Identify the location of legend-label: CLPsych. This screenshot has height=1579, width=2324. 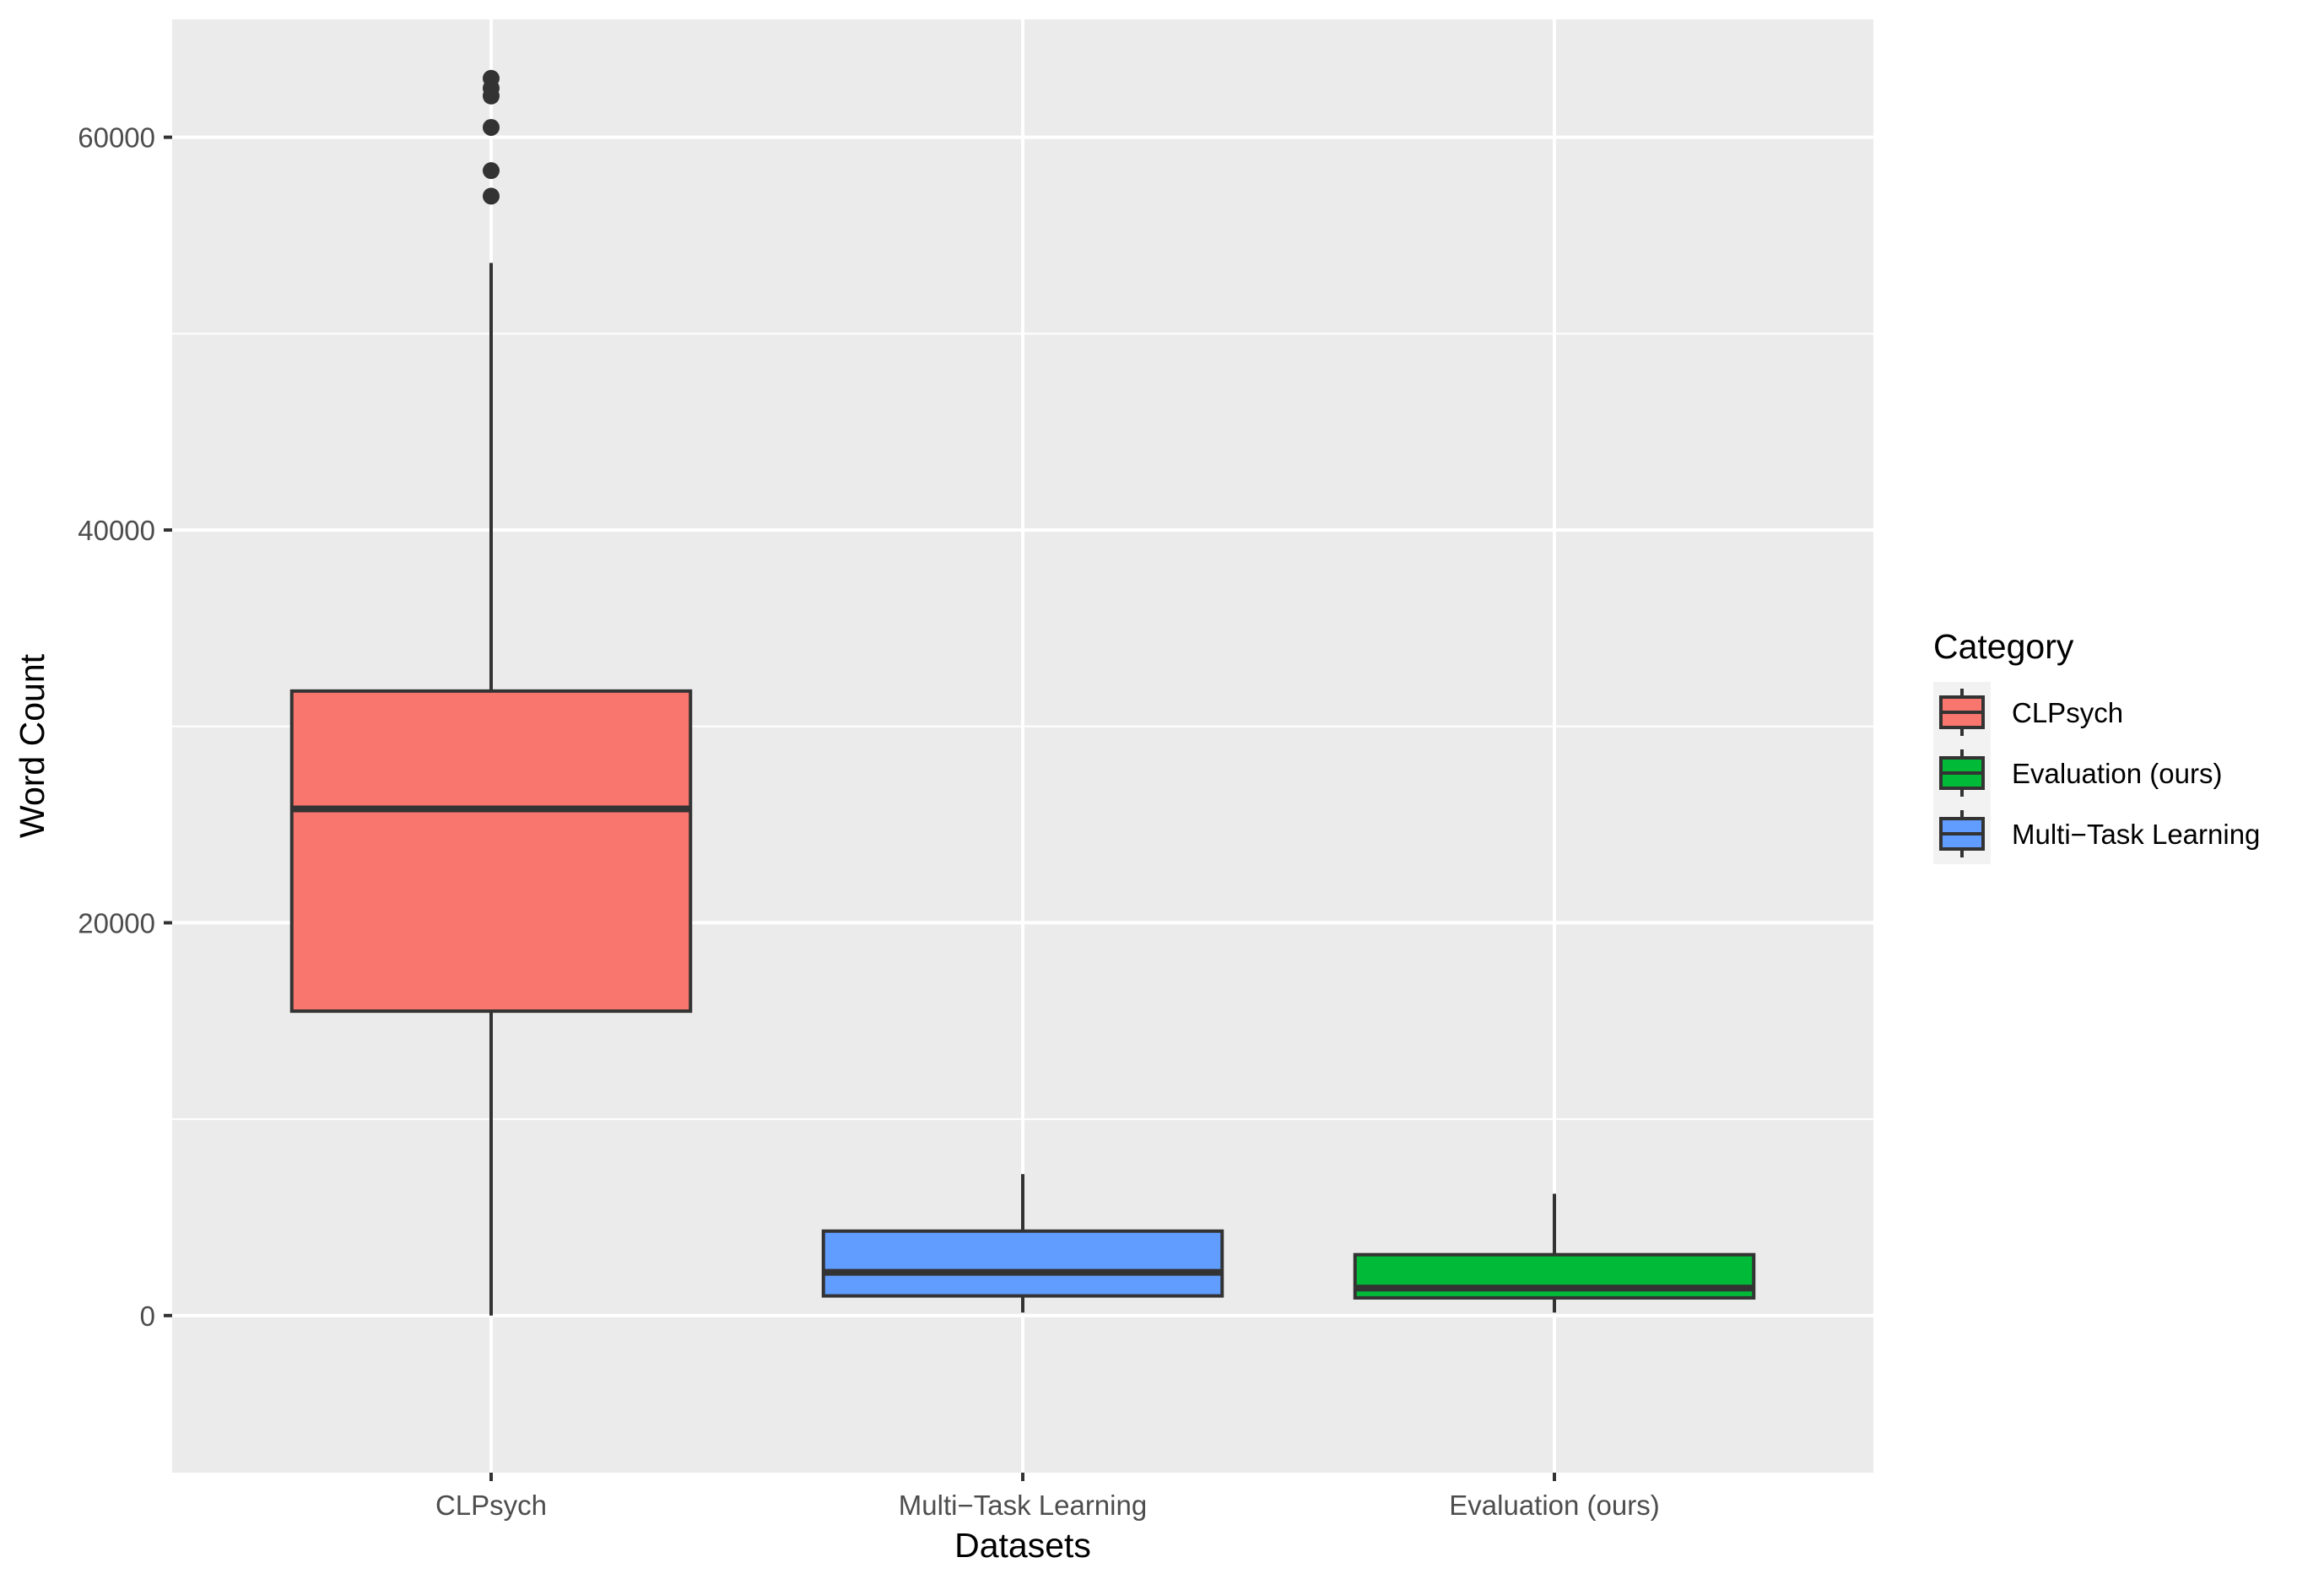
(2067, 712).